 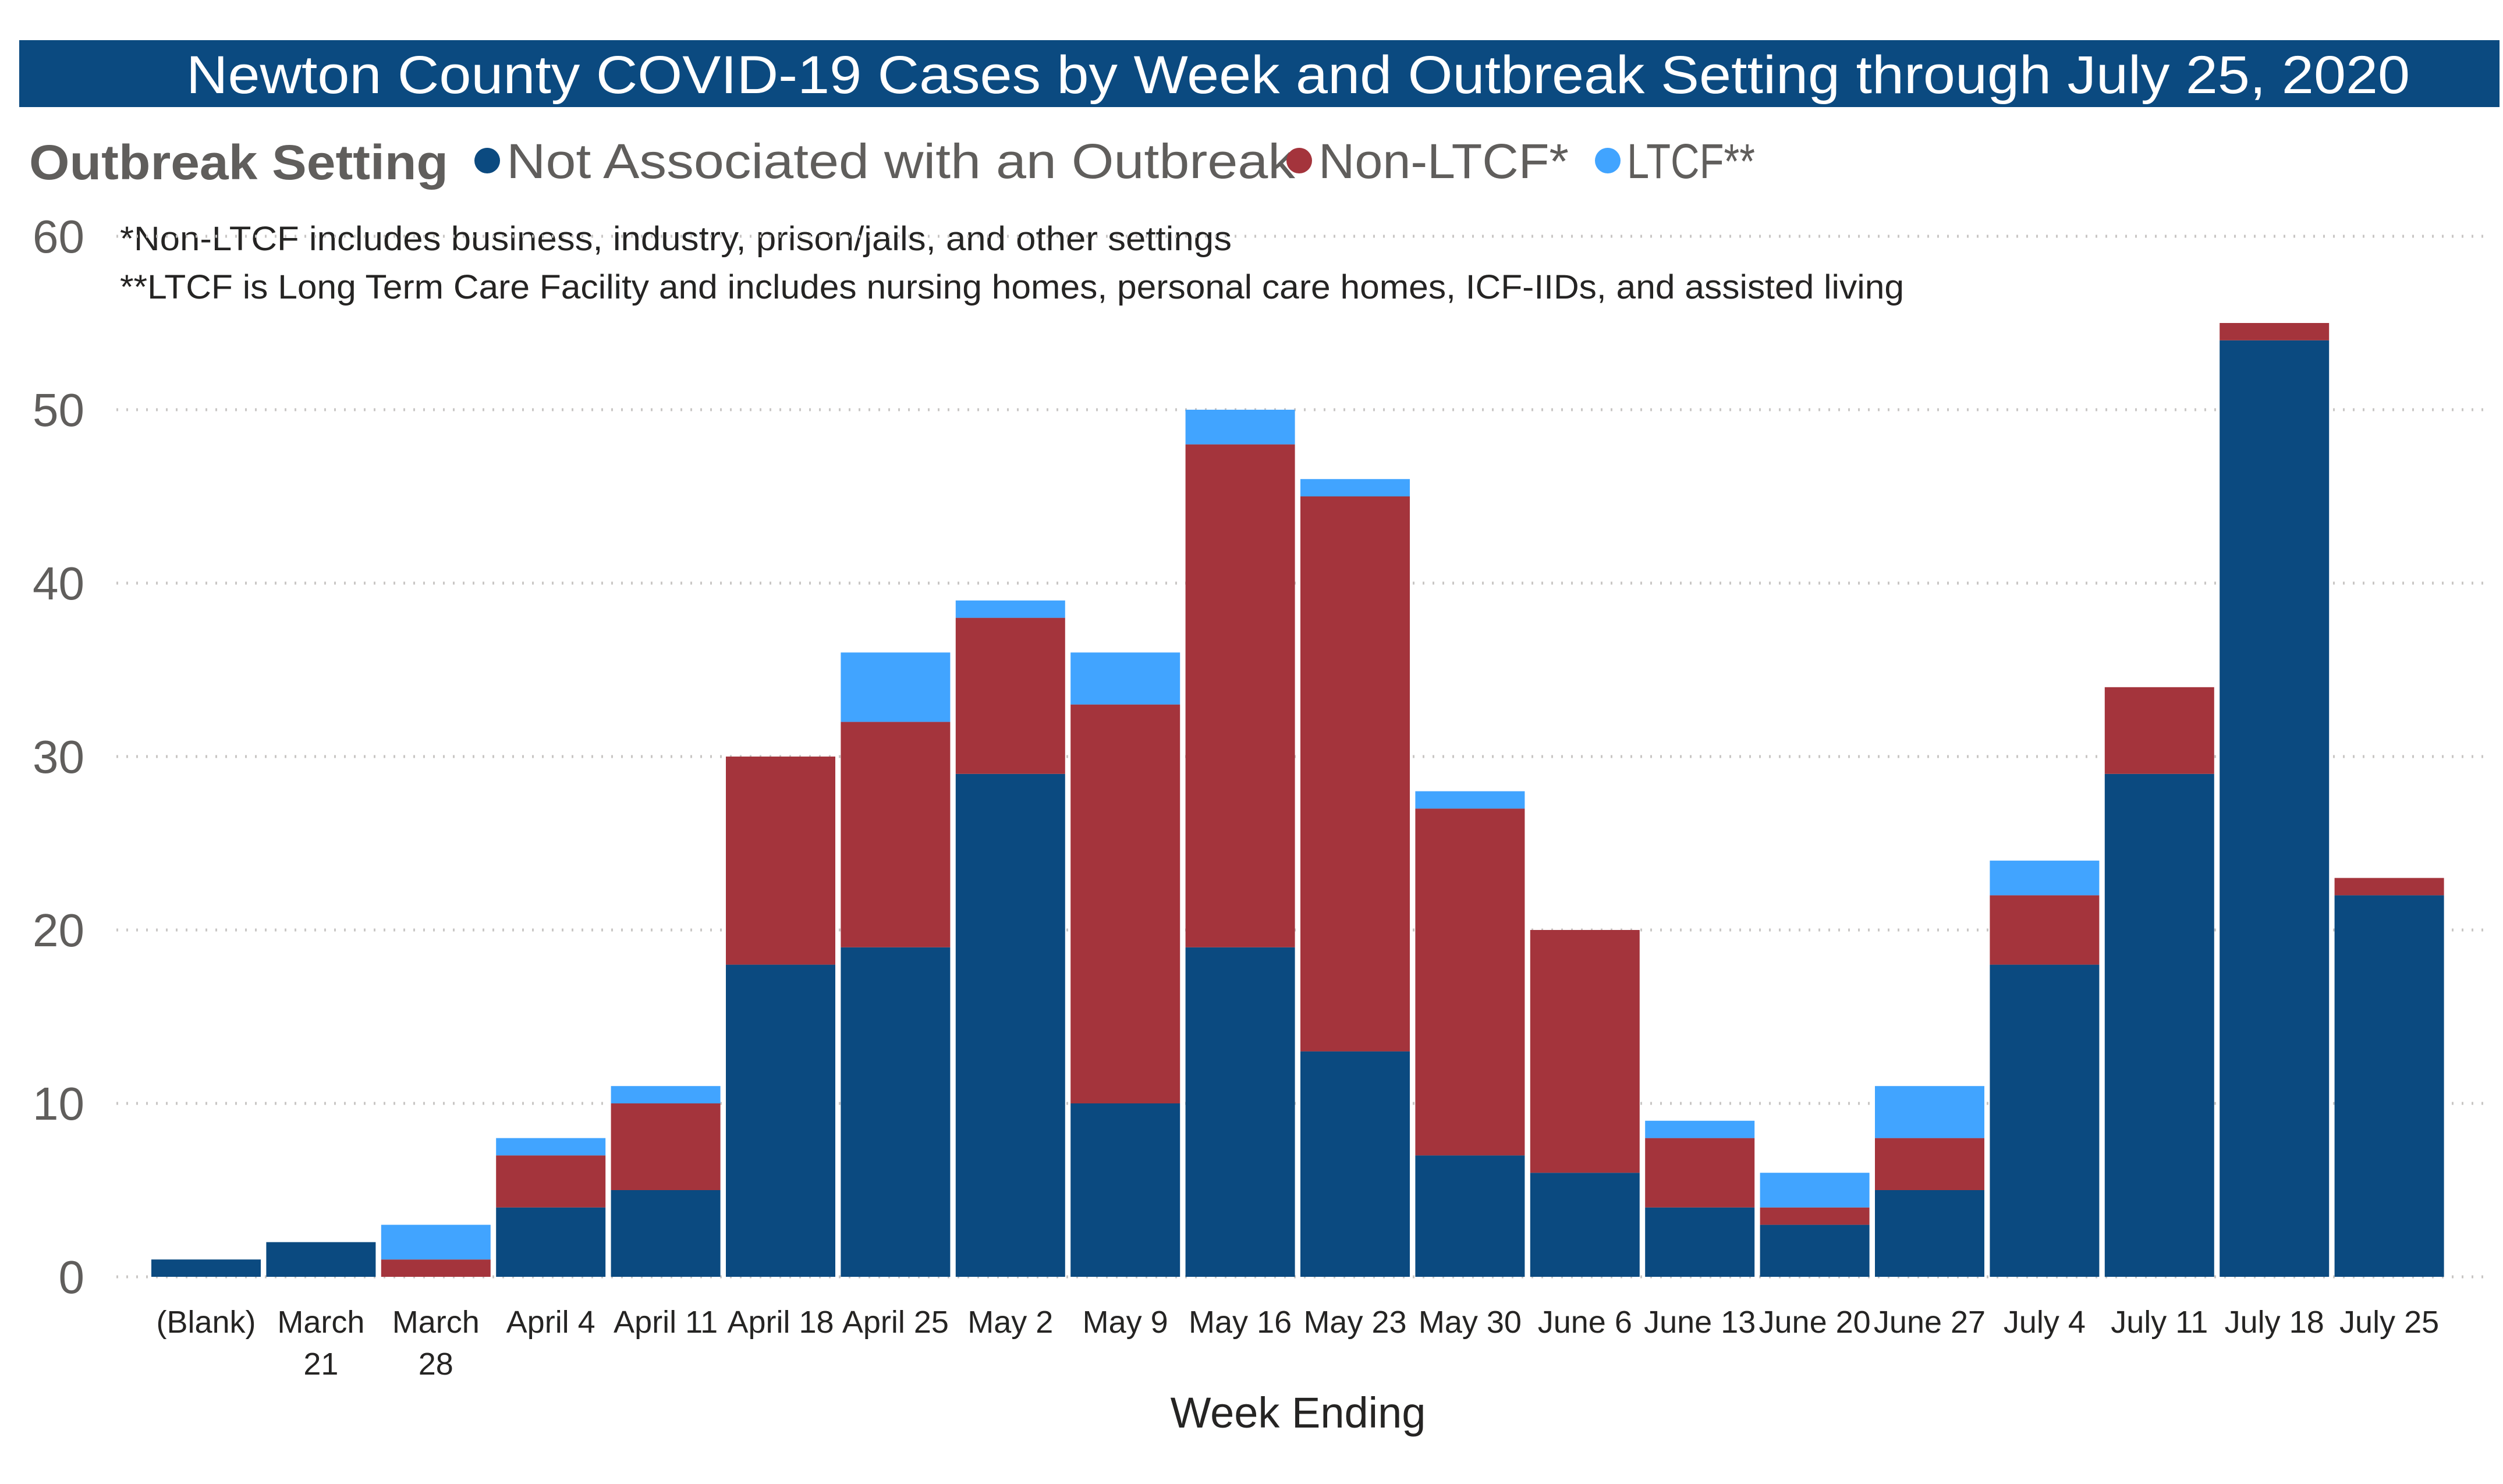 I want to click on x-tick-label: June 27, so click(x=1930, y=1322).